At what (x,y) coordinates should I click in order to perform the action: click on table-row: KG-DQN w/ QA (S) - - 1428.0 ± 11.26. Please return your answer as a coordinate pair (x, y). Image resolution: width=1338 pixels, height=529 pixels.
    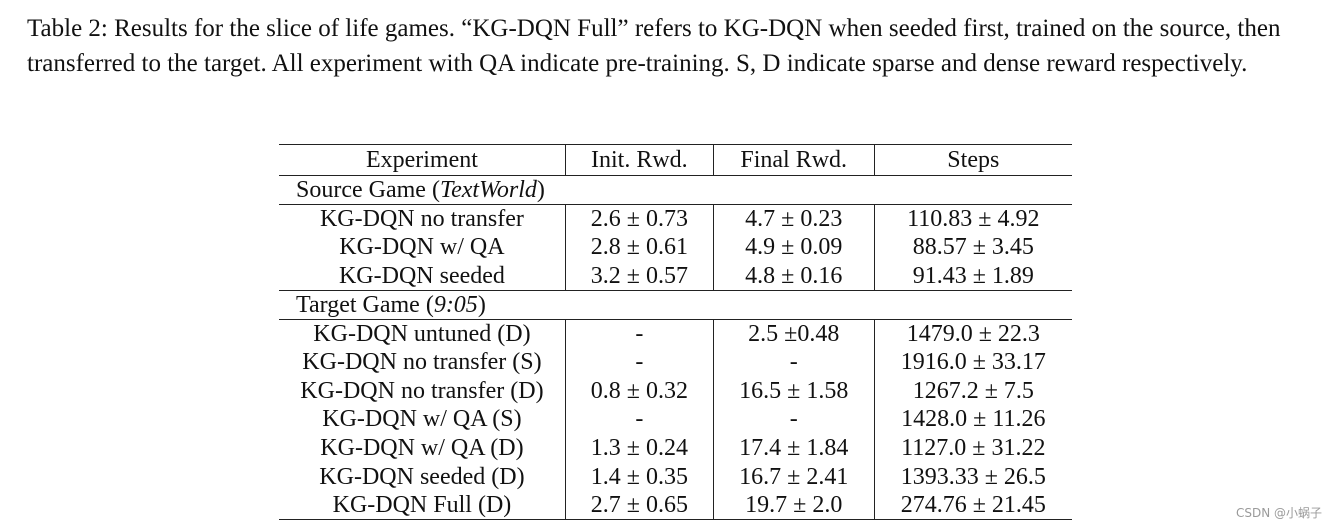
    Looking at the image, I should click on (675, 419).